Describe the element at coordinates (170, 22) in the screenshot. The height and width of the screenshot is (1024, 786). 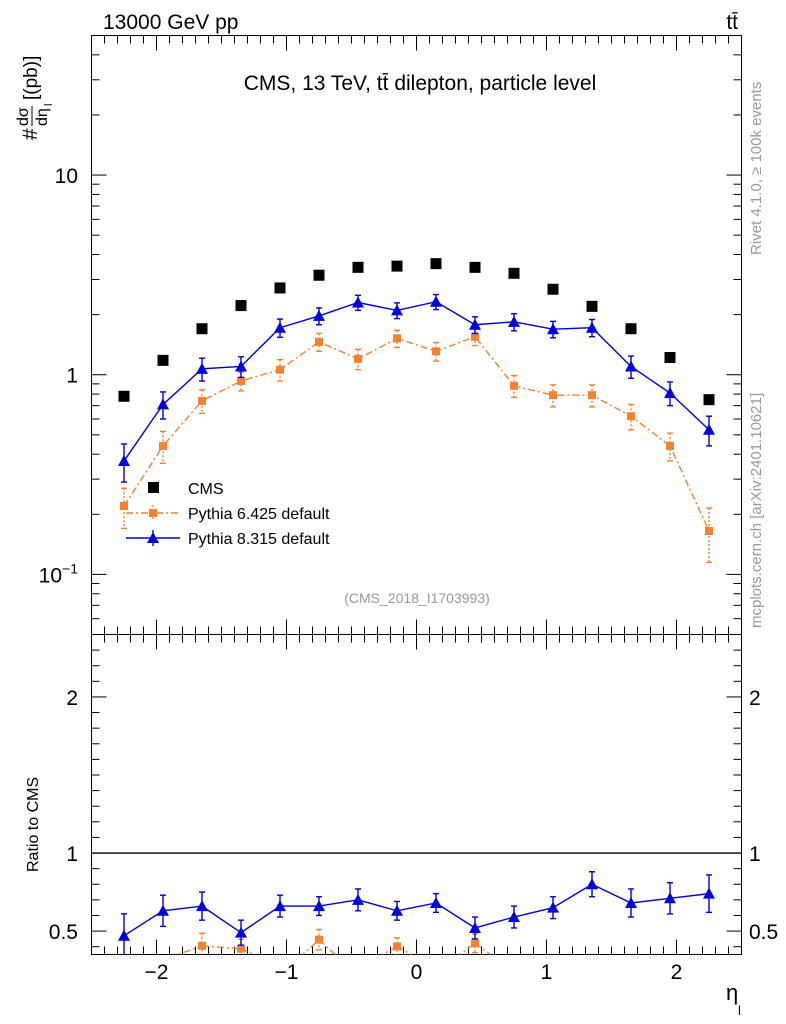
I see `energy-label: 13000 GeV pp` at that location.